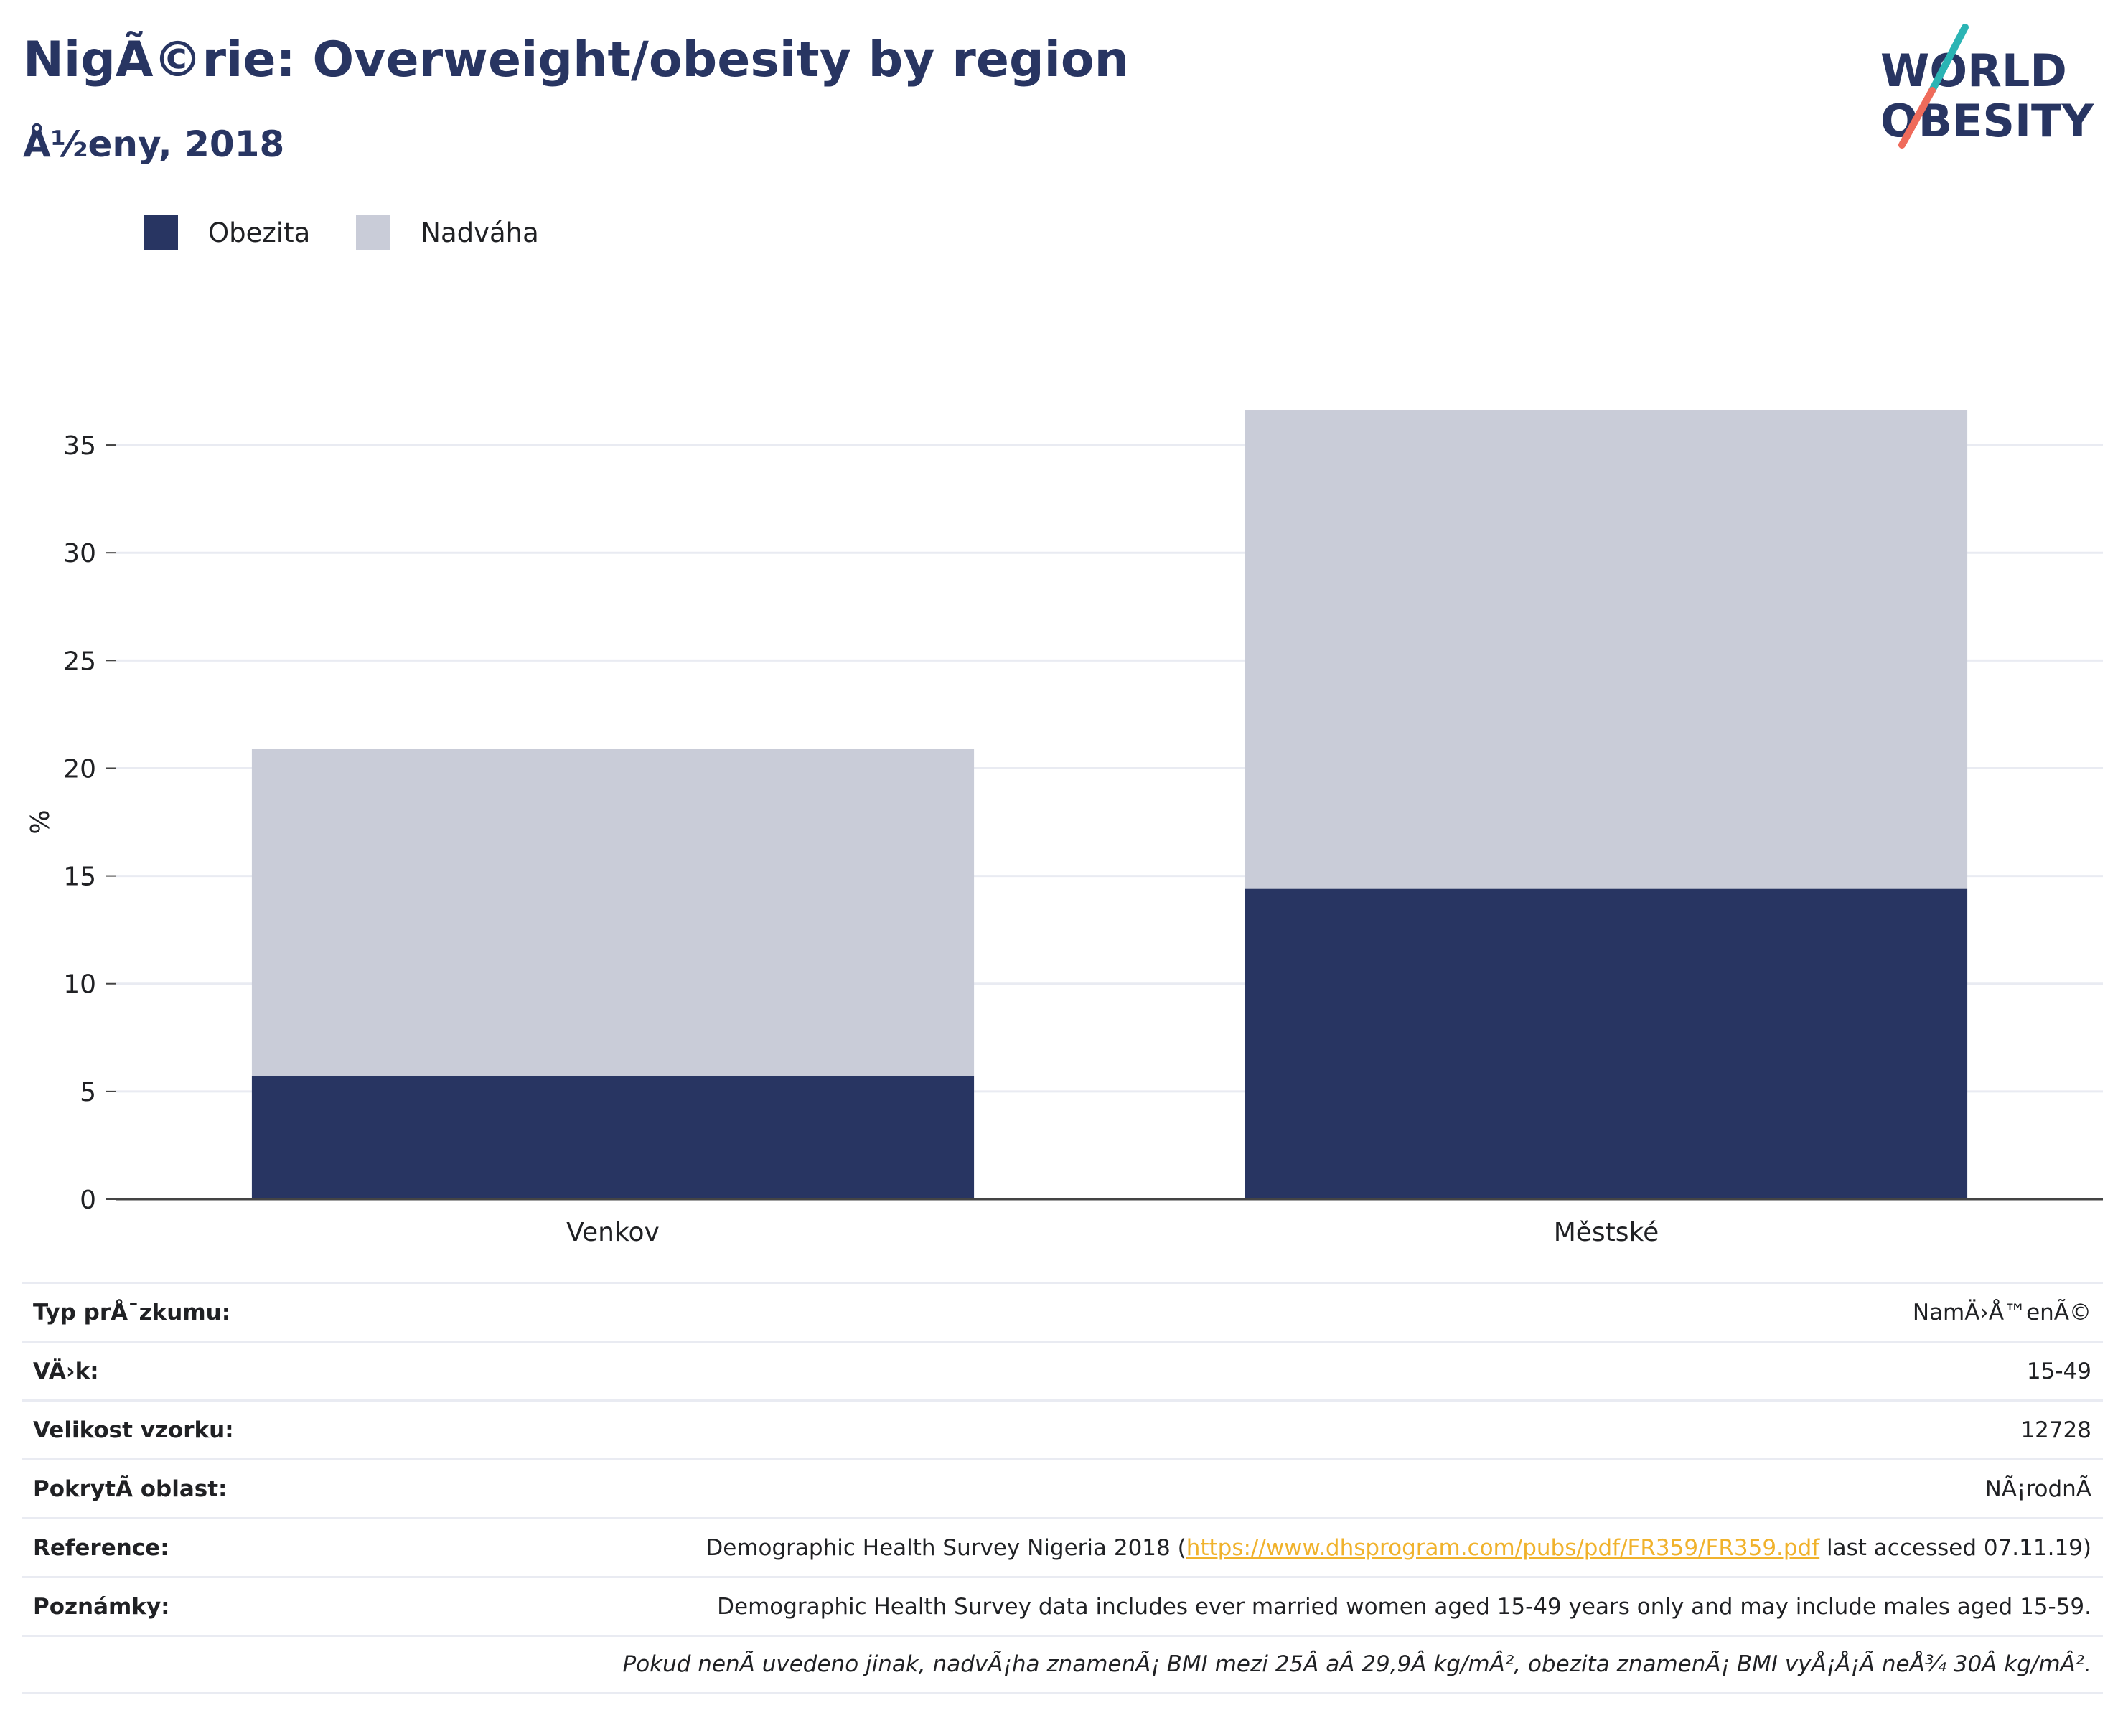 The image size is (2123, 1736). What do you see at coordinates (79, 985) in the screenshot?
I see `y-tick-label-10: 10` at bounding box center [79, 985].